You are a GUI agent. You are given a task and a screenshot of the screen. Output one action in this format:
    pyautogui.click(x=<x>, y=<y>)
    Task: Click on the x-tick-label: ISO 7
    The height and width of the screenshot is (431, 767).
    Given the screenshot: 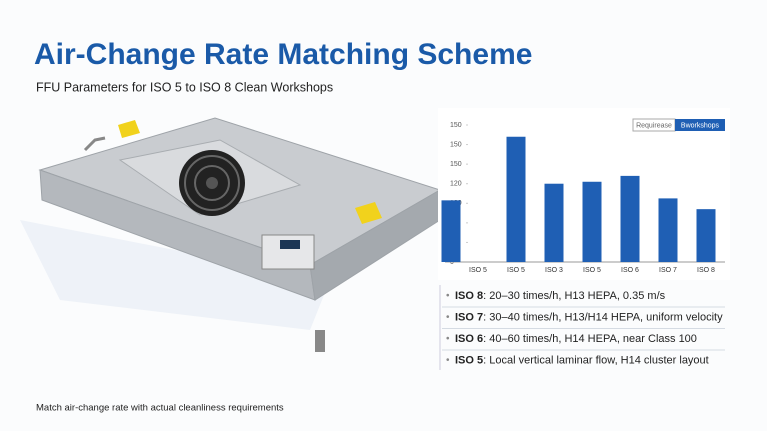 What is the action you would take?
    pyautogui.click(x=668, y=270)
    